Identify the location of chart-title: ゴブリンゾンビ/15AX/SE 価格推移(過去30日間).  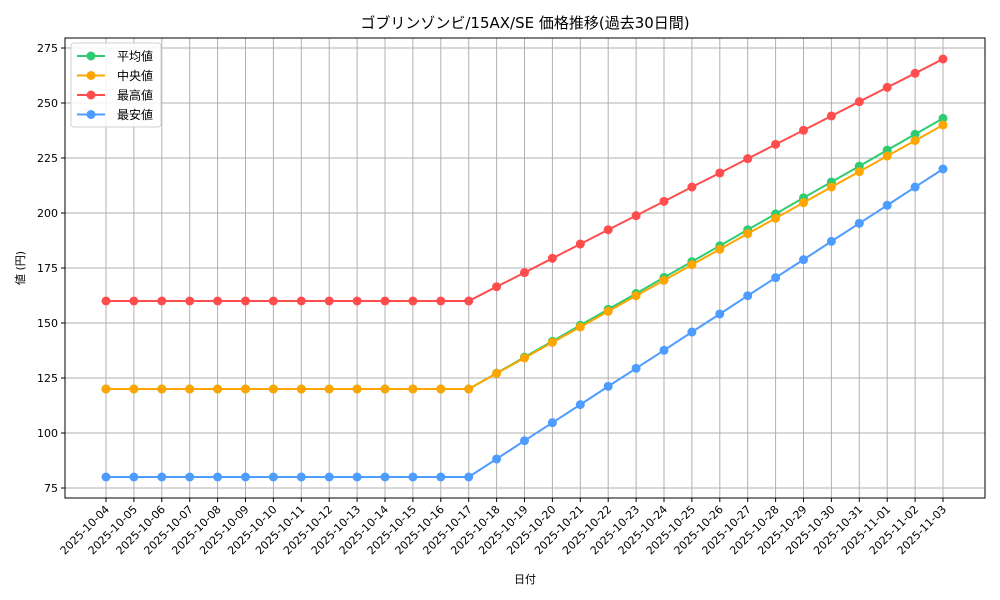
(524, 23).